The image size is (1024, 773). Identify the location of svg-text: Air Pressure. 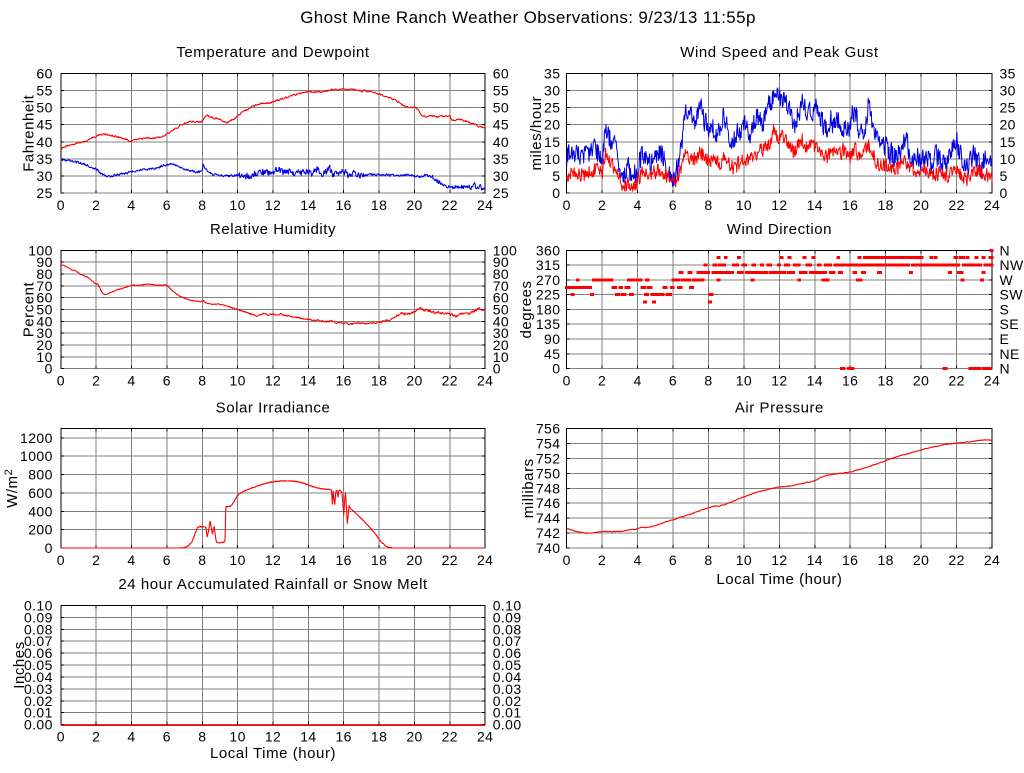
(779, 407).